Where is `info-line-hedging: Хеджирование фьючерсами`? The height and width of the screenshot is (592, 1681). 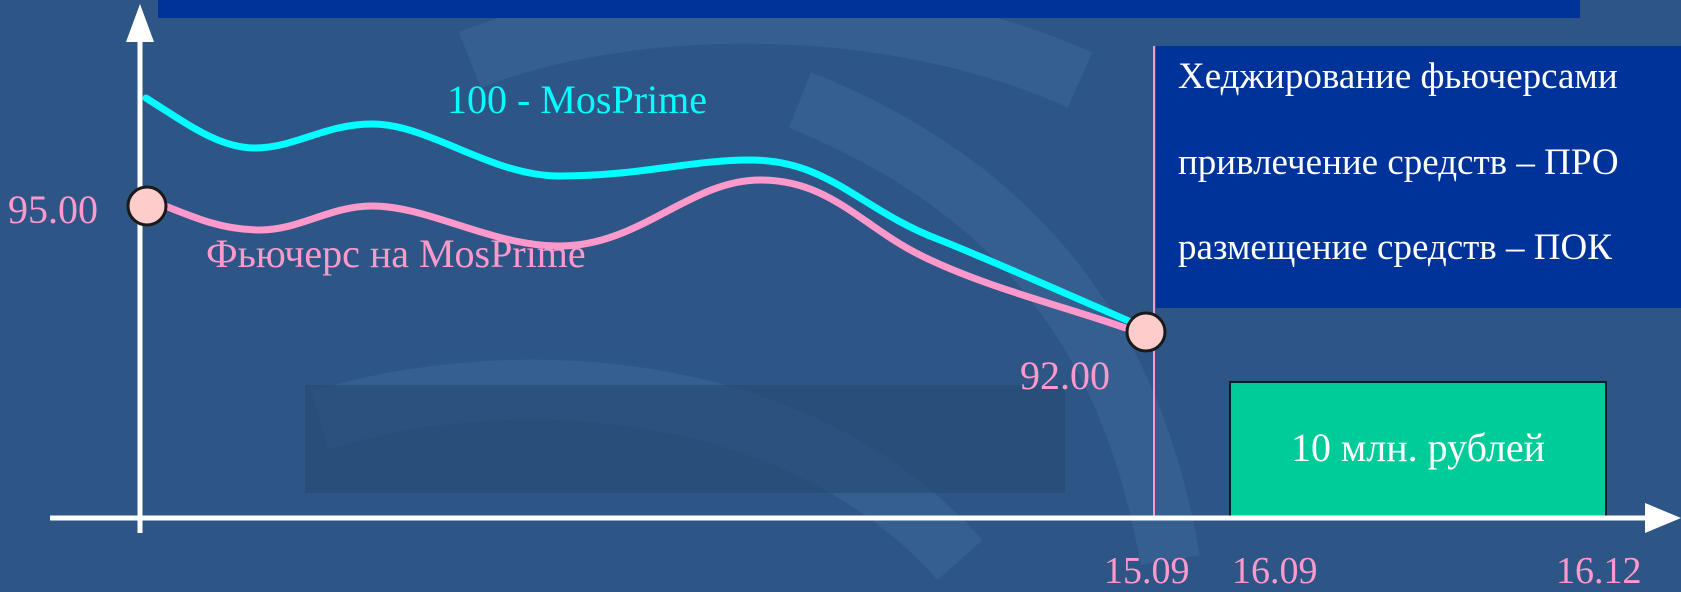
info-line-hedging: Хеджирование фьючерсами is located at coordinates (1398, 76).